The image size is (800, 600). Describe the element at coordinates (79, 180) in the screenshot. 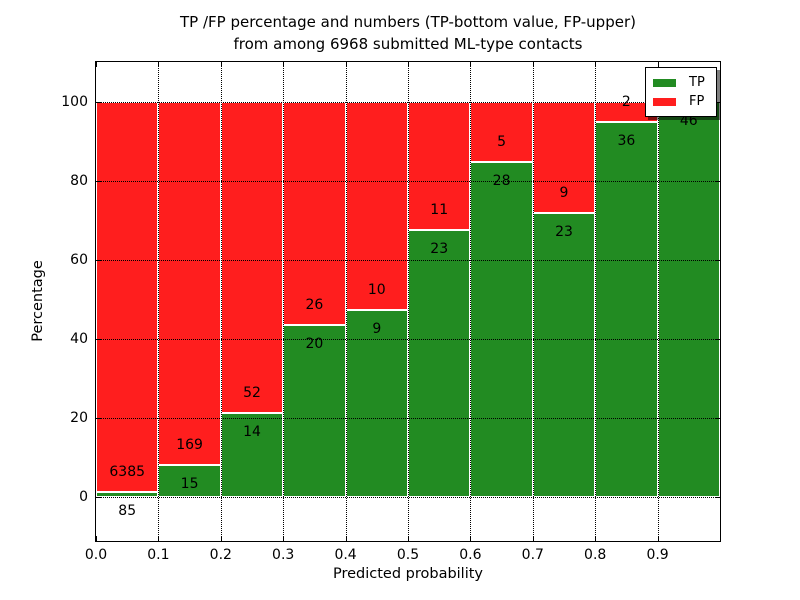

I see `y-tick-label: 80` at that location.